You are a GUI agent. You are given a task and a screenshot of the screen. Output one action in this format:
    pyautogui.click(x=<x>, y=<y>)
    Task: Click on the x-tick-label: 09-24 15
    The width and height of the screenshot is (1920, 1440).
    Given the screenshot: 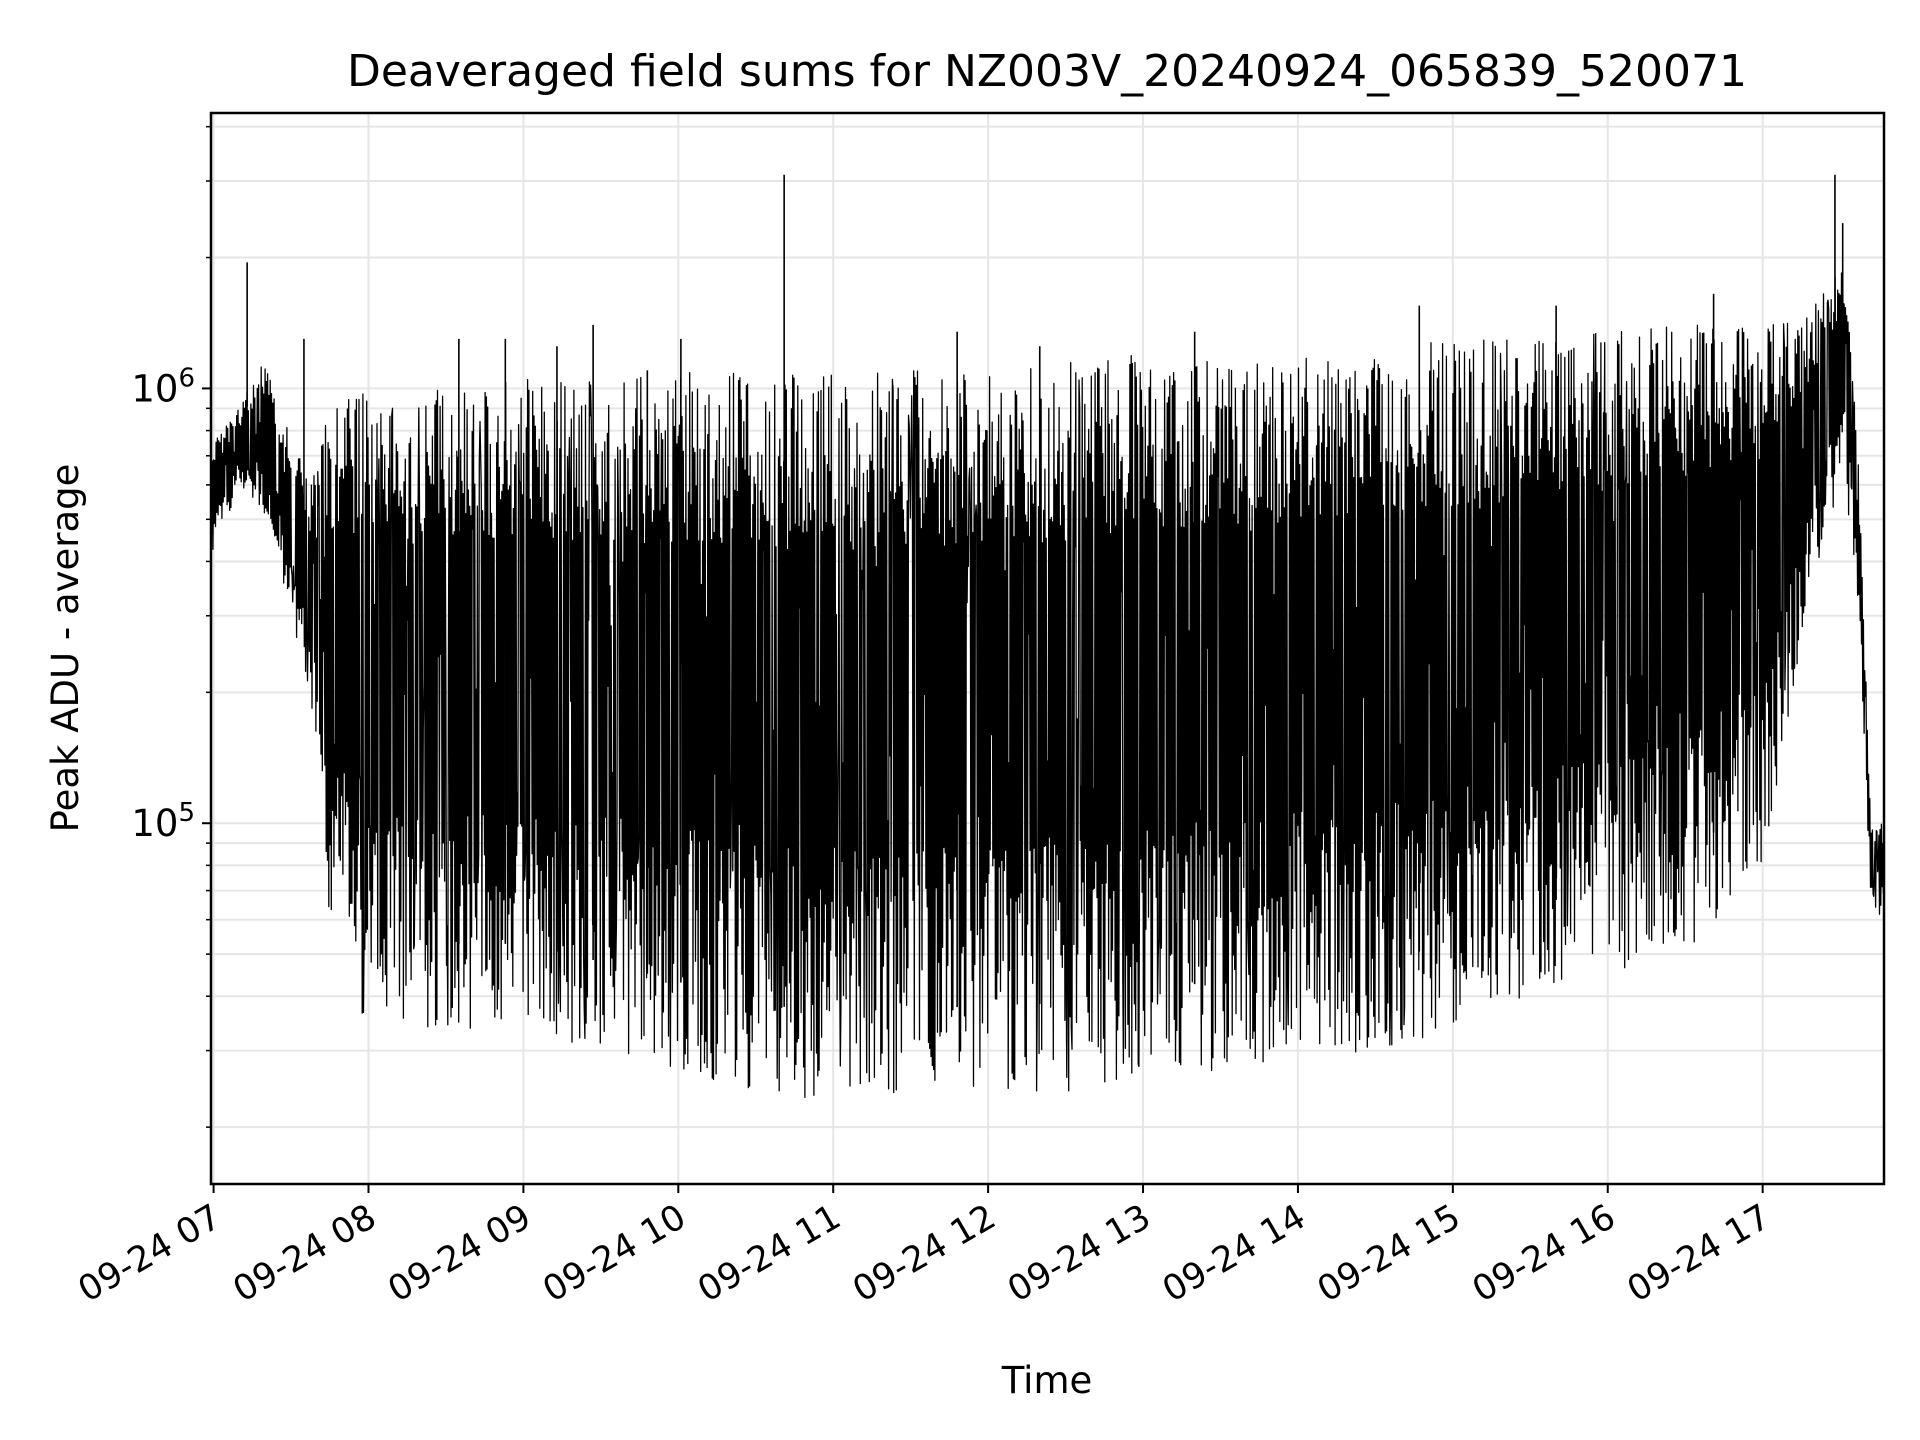 What is the action you would take?
    pyautogui.click(x=1389, y=1253)
    